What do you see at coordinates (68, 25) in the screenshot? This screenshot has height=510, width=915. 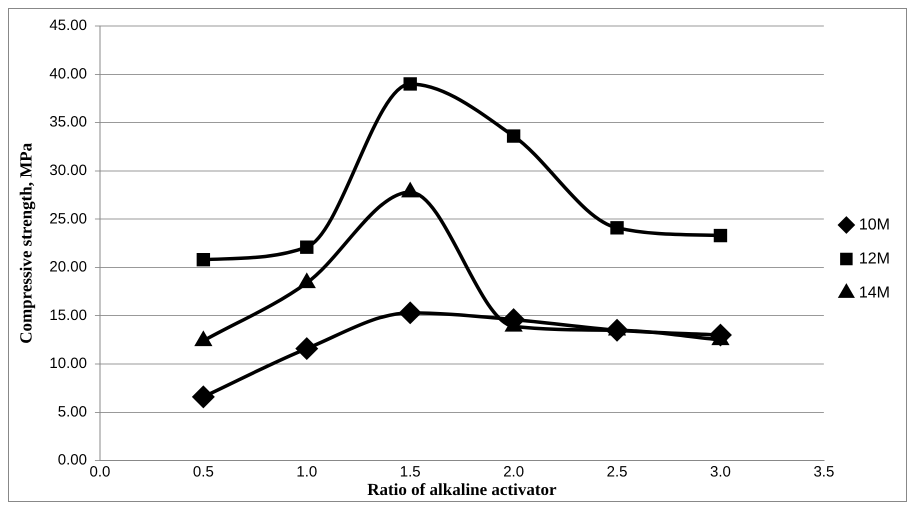 I see `y-tick-label: 45.00` at bounding box center [68, 25].